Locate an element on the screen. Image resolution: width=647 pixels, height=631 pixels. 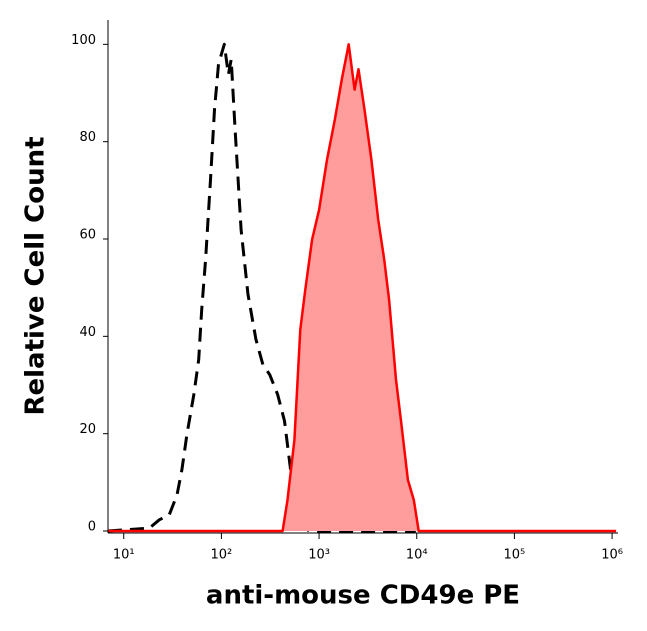
x-tick-label: 10³ is located at coordinates (319, 555).